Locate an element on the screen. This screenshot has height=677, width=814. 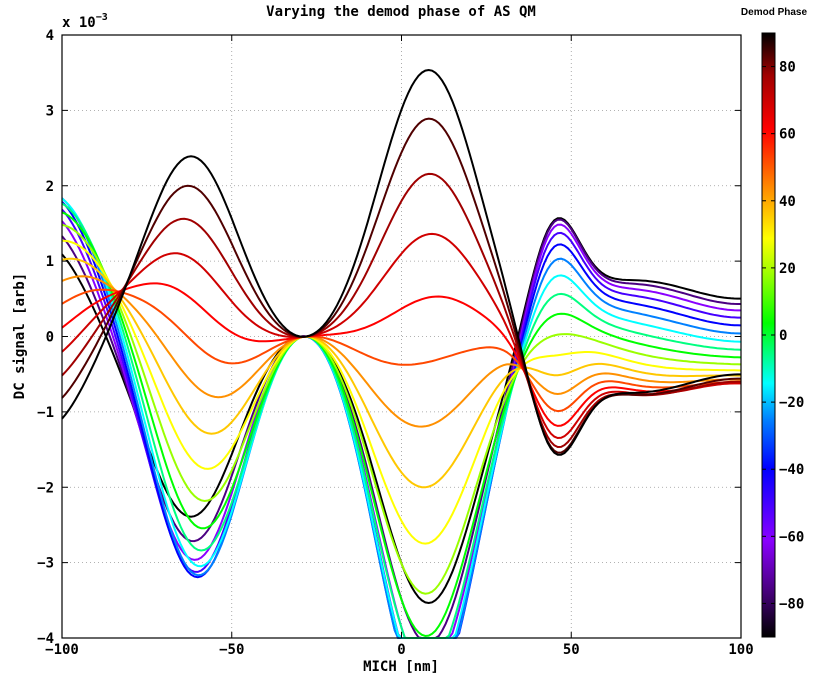
y-tick-label: 1 is located at coordinates (50, 262).